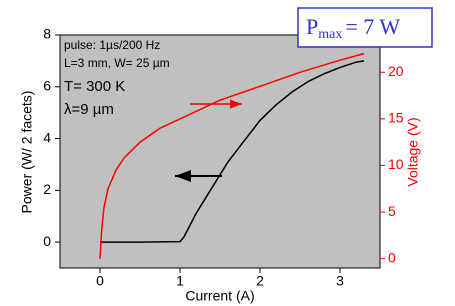 The image size is (455, 306). Describe the element at coordinates (330, 34) in the screenshot. I see `pmax-sub: max` at that location.